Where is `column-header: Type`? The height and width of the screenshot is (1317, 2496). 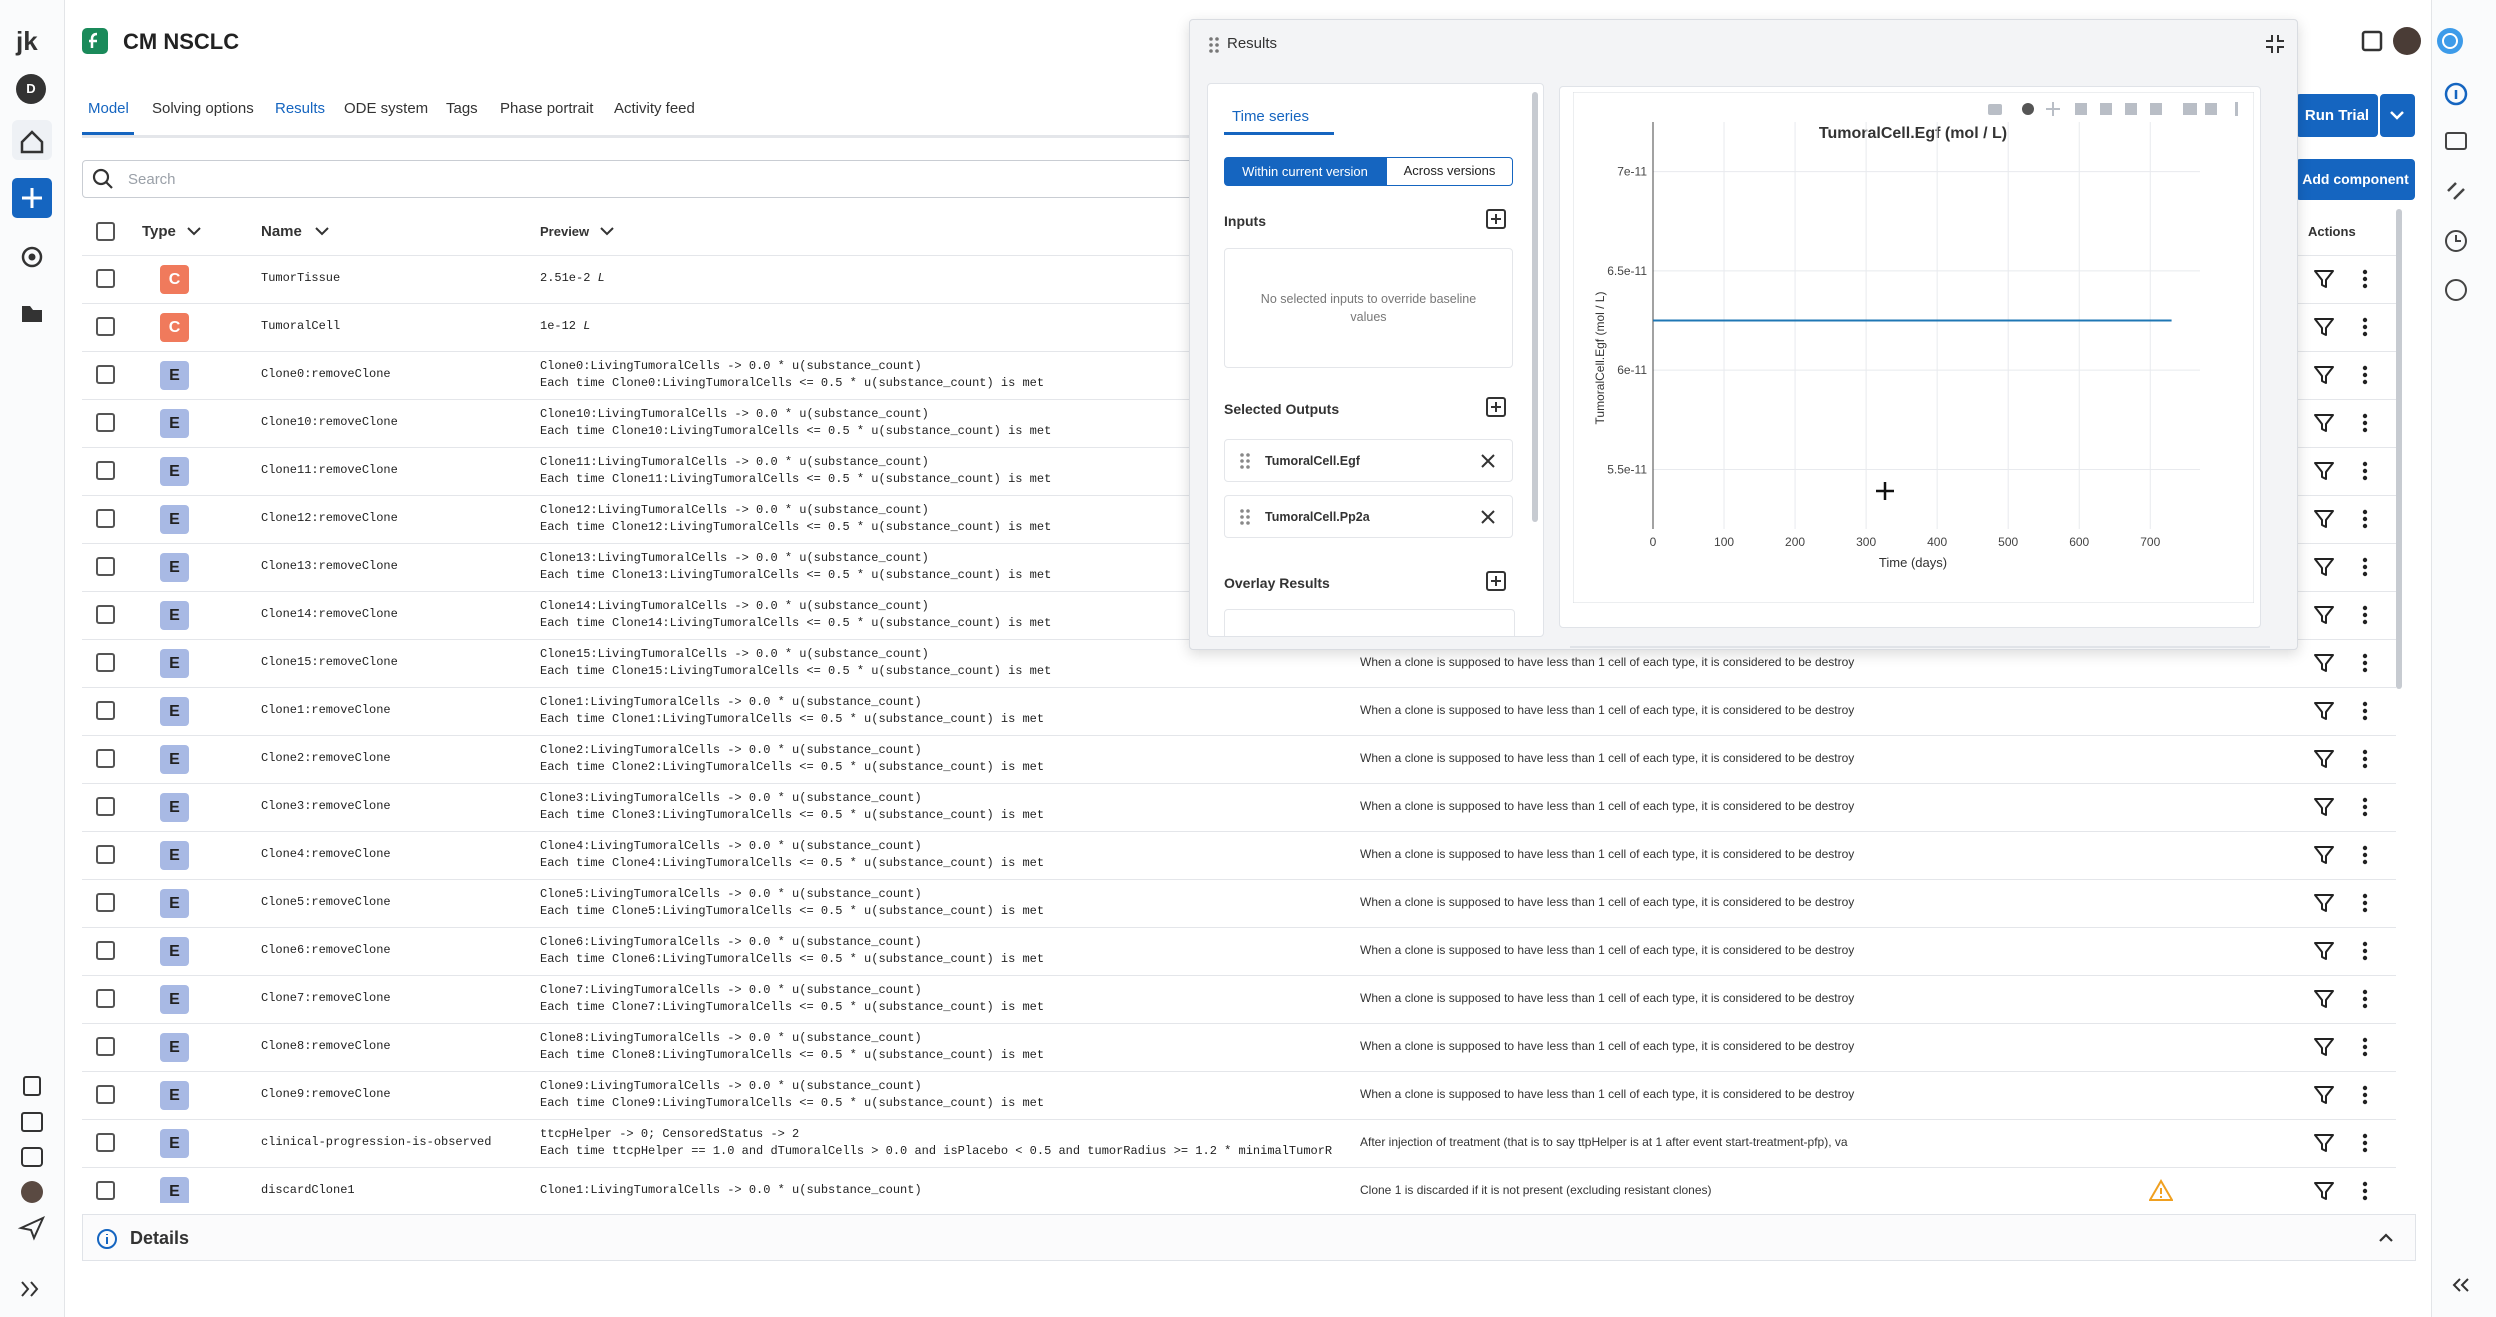
column-header: Type is located at coordinates (159, 231).